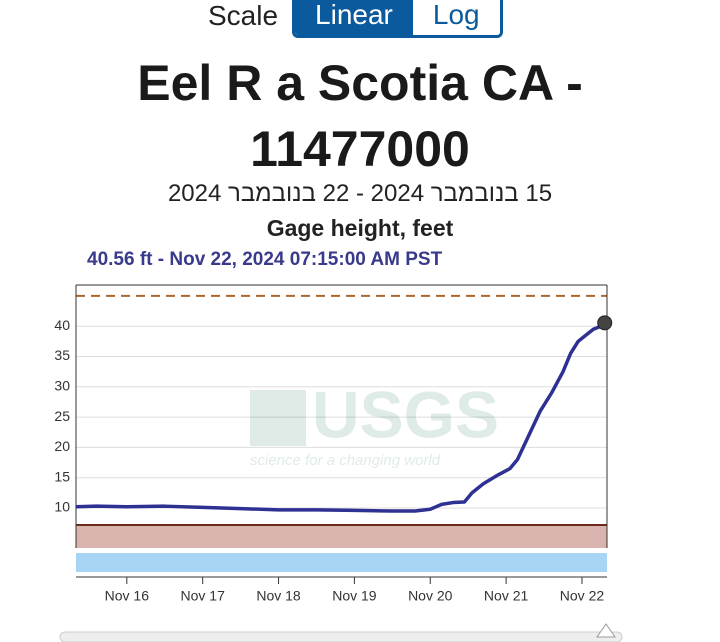 The image size is (720, 642). I want to click on y-tick-label: 25, so click(62, 416).